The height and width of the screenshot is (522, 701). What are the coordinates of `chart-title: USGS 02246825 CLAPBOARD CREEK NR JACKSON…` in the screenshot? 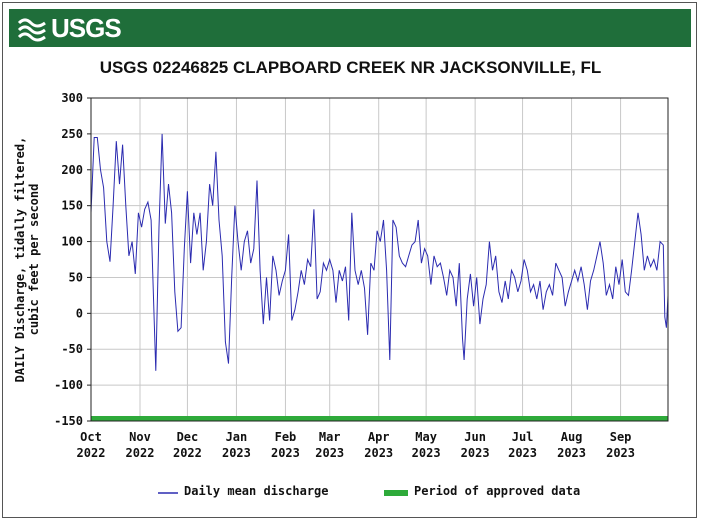 It's located at (350, 67).